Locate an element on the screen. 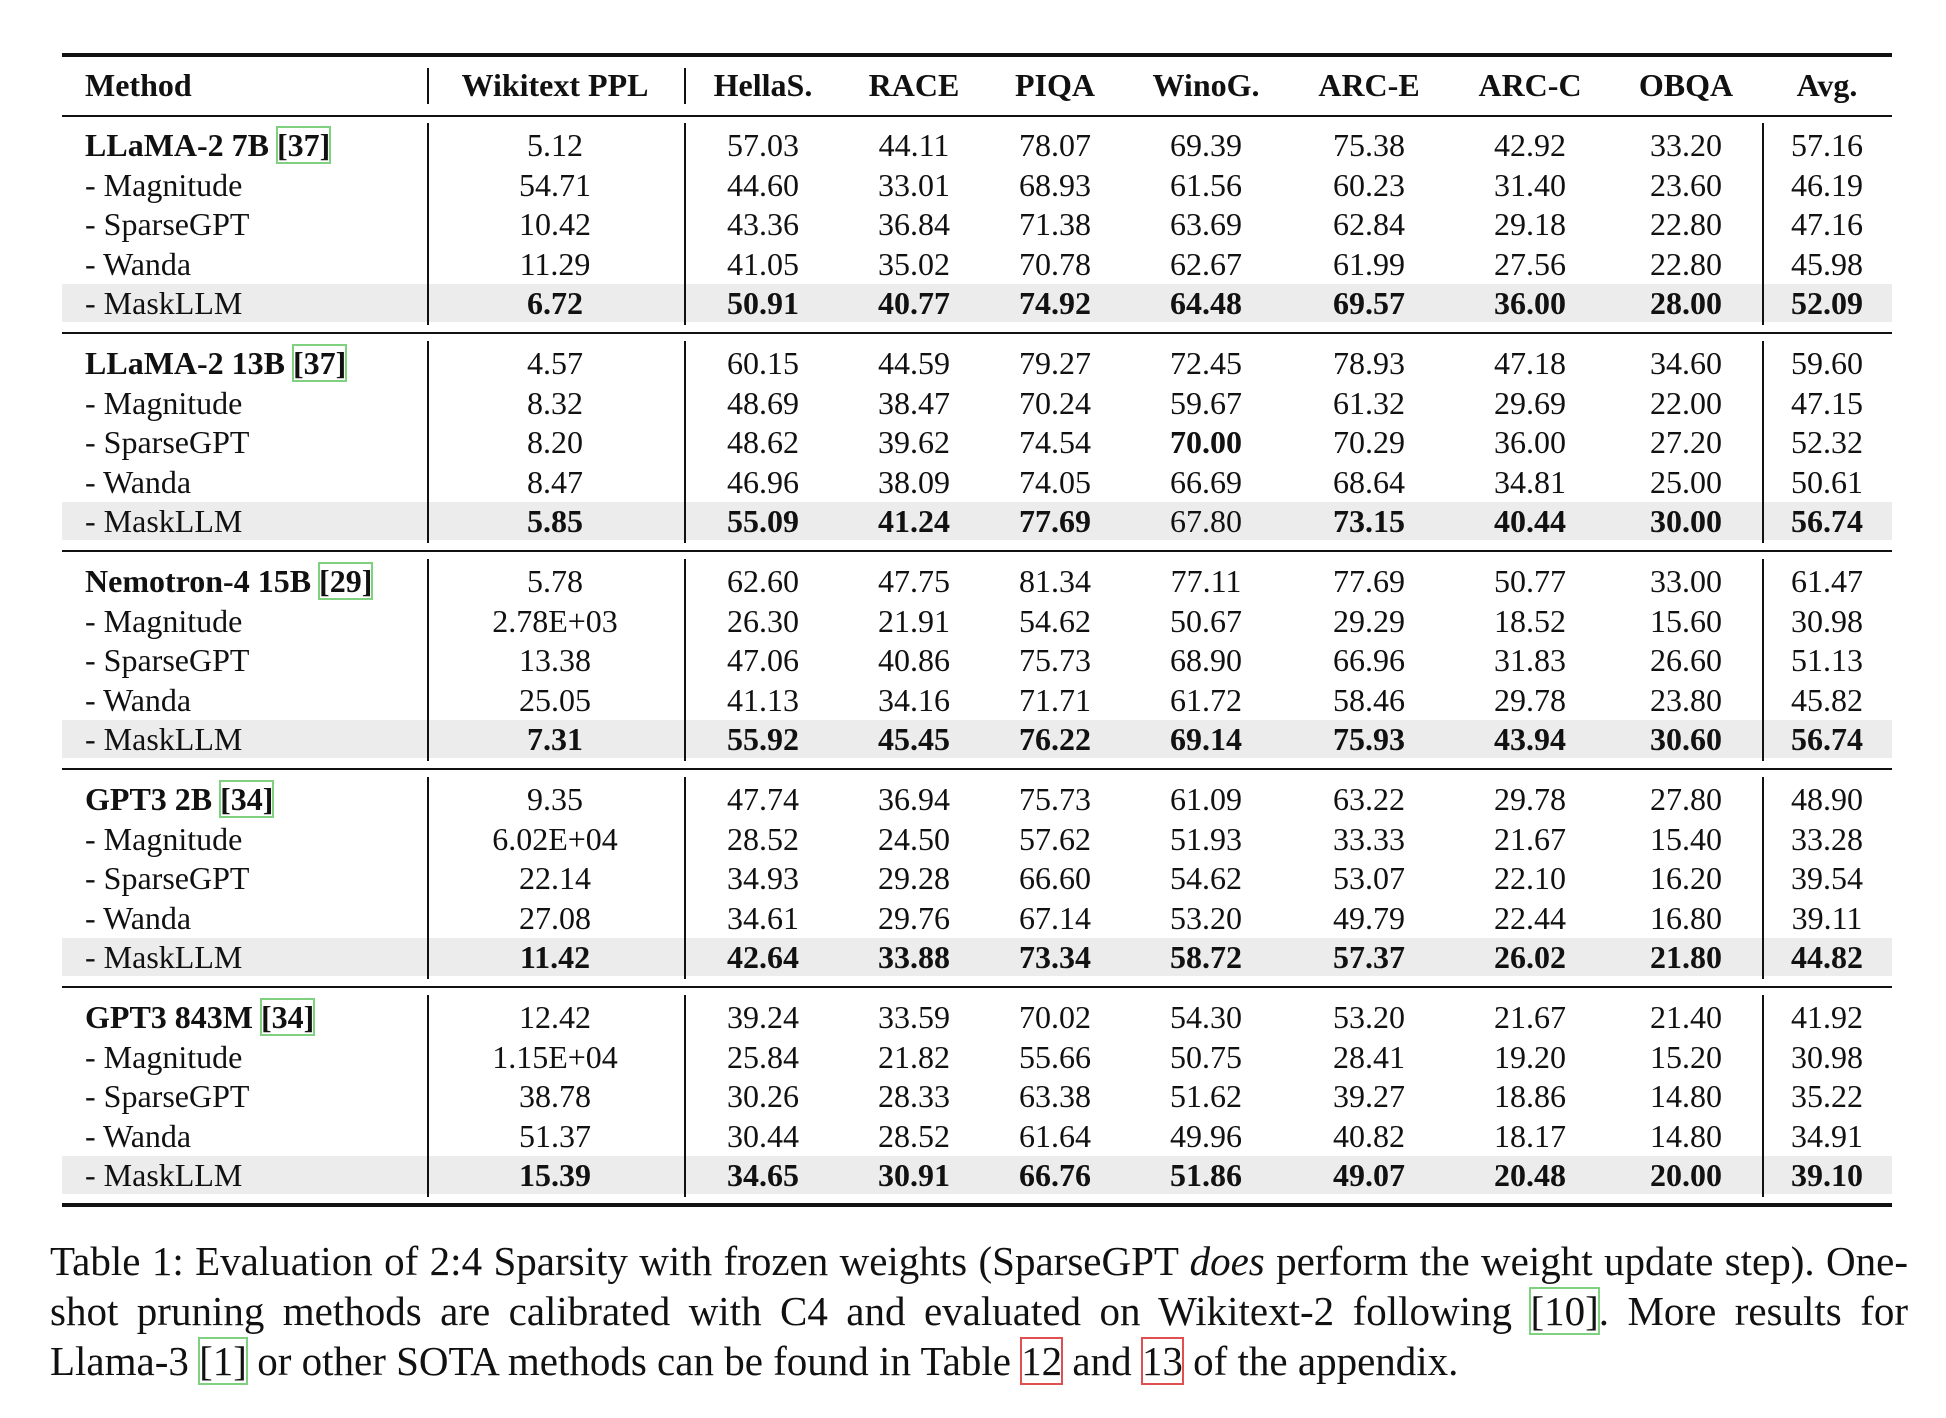  value-cell: 33.20 is located at coordinates (1686, 145).